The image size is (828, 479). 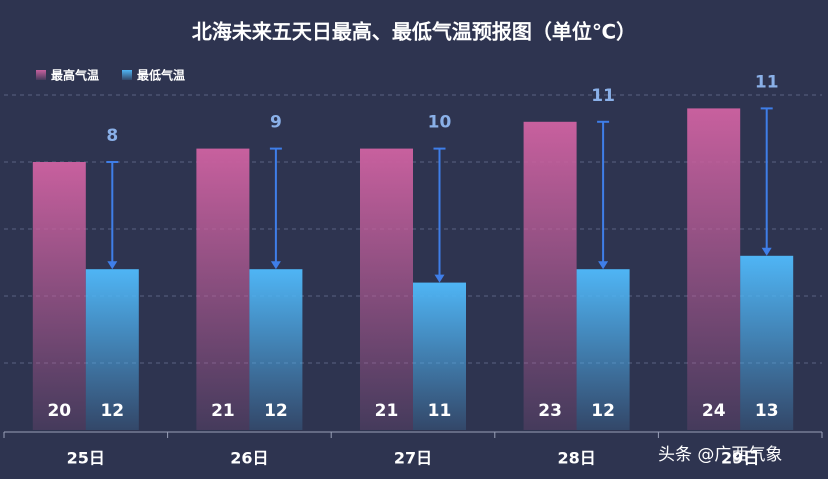 What do you see at coordinates (440, 123) in the screenshot?
I see `difference-label: 10` at bounding box center [440, 123].